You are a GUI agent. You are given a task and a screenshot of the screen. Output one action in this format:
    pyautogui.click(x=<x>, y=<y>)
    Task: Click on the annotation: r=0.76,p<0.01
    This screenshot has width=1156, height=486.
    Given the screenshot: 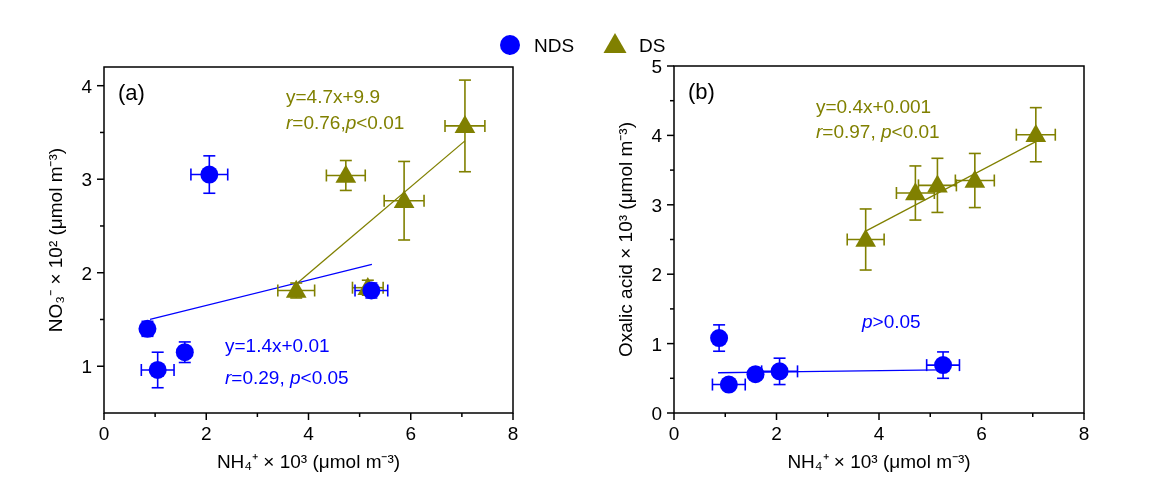 What is the action you would take?
    pyautogui.click(x=345, y=122)
    